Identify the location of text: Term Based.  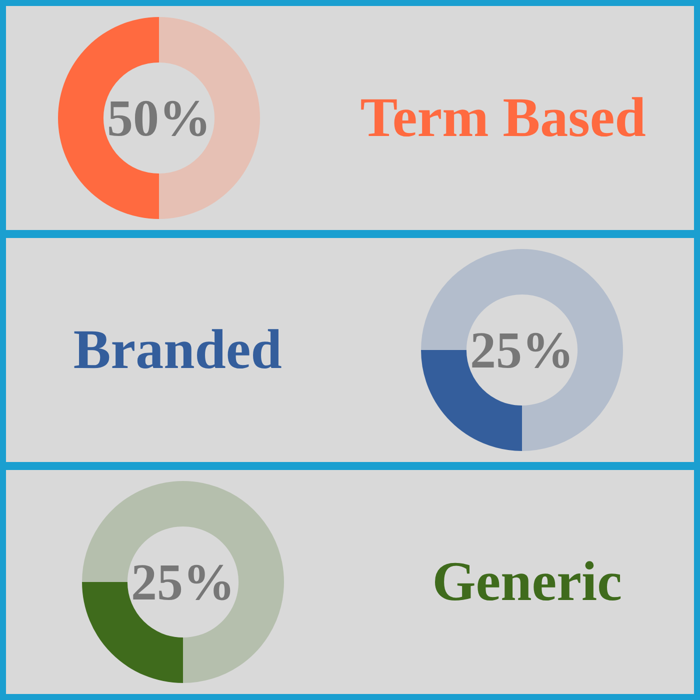
(503, 118).